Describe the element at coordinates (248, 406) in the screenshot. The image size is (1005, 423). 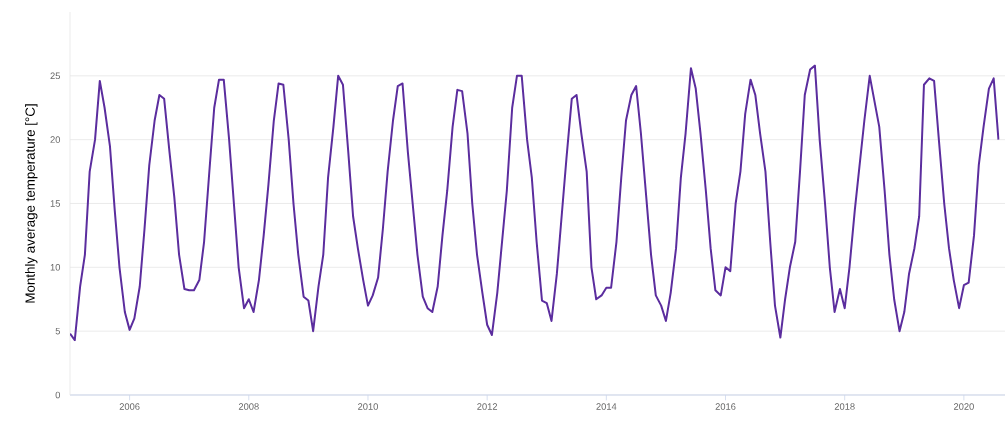
I see `x-tick-label: 2008` at that location.